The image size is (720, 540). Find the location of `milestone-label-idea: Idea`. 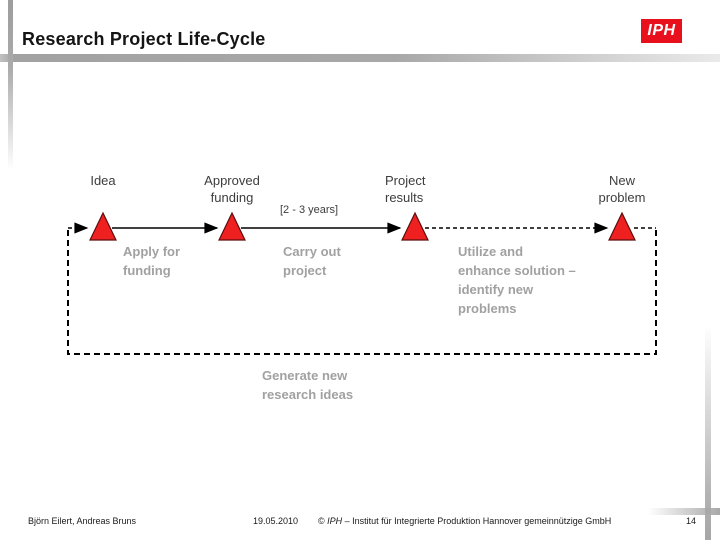

milestone-label-idea: Idea is located at coordinates (103, 180).